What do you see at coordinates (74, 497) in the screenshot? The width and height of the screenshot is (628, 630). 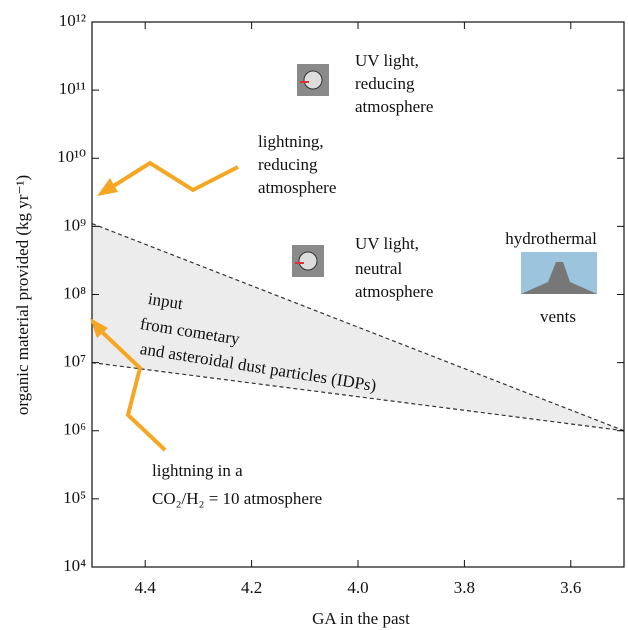 I see `y-tick-label: 10⁵` at bounding box center [74, 497].